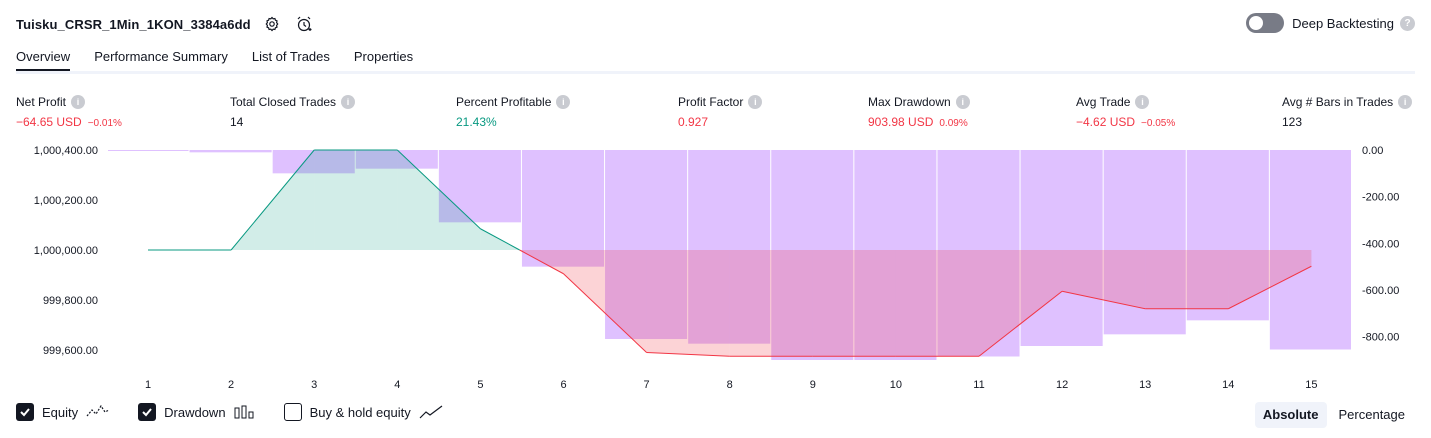 The height and width of the screenshot is (438, 1431). I want to click on x-tick-label: 12, so click(1062, 385).